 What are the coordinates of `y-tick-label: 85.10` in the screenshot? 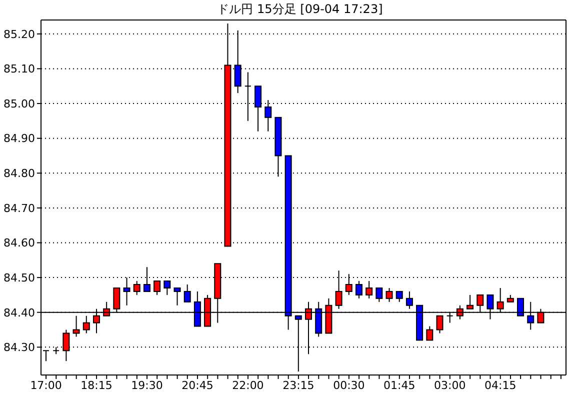 It's located at (19, 69).